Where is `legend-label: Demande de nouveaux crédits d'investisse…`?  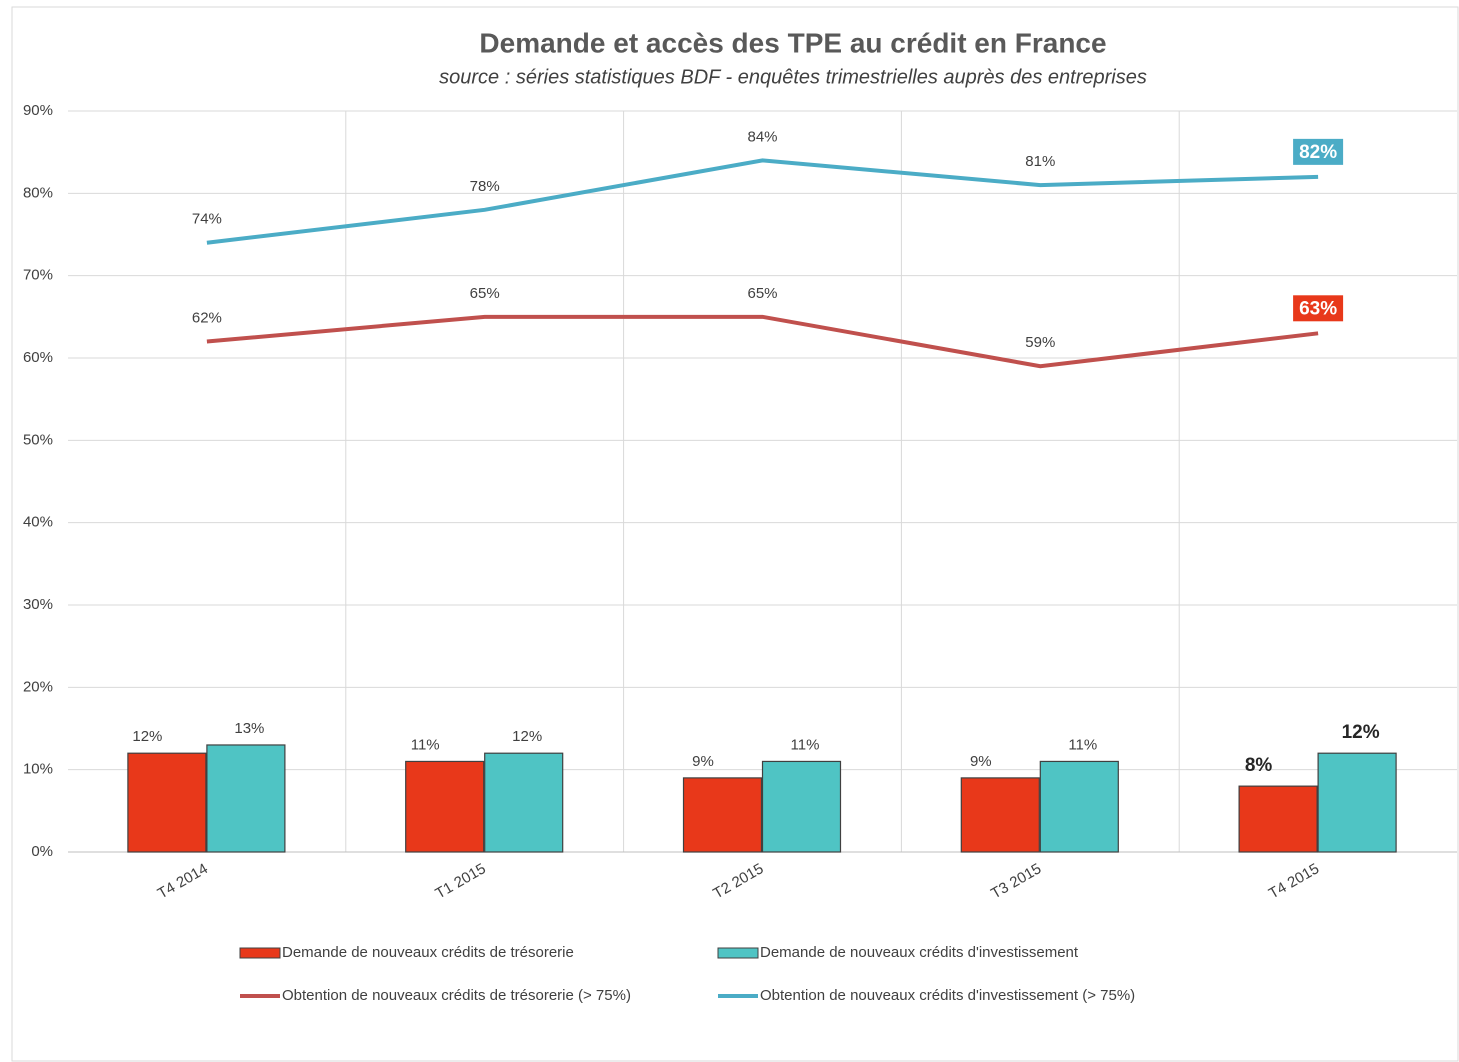
legend-label: Demande de nouveaux crédits d'investisse… is located at coordinates (919, 952).